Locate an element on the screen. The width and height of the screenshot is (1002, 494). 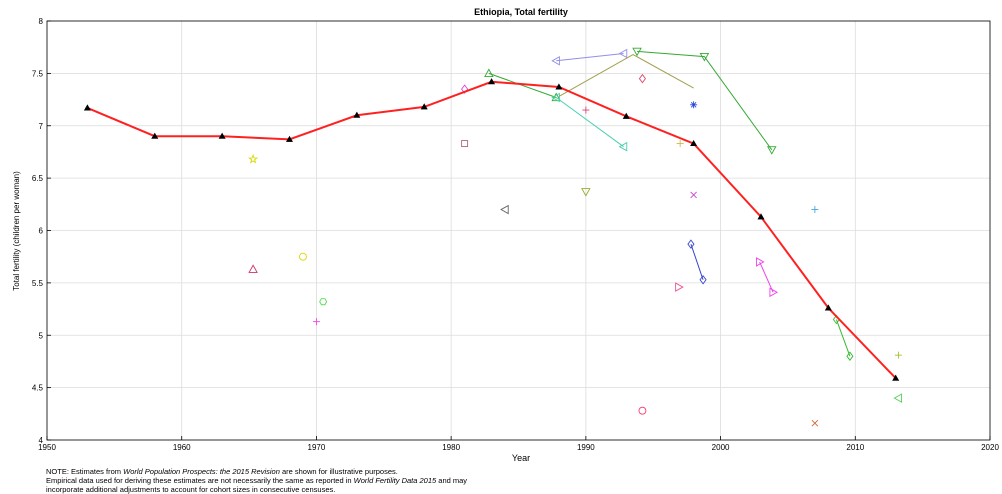
y-tick-label: 6.5 is located at coordinates (38, 178).